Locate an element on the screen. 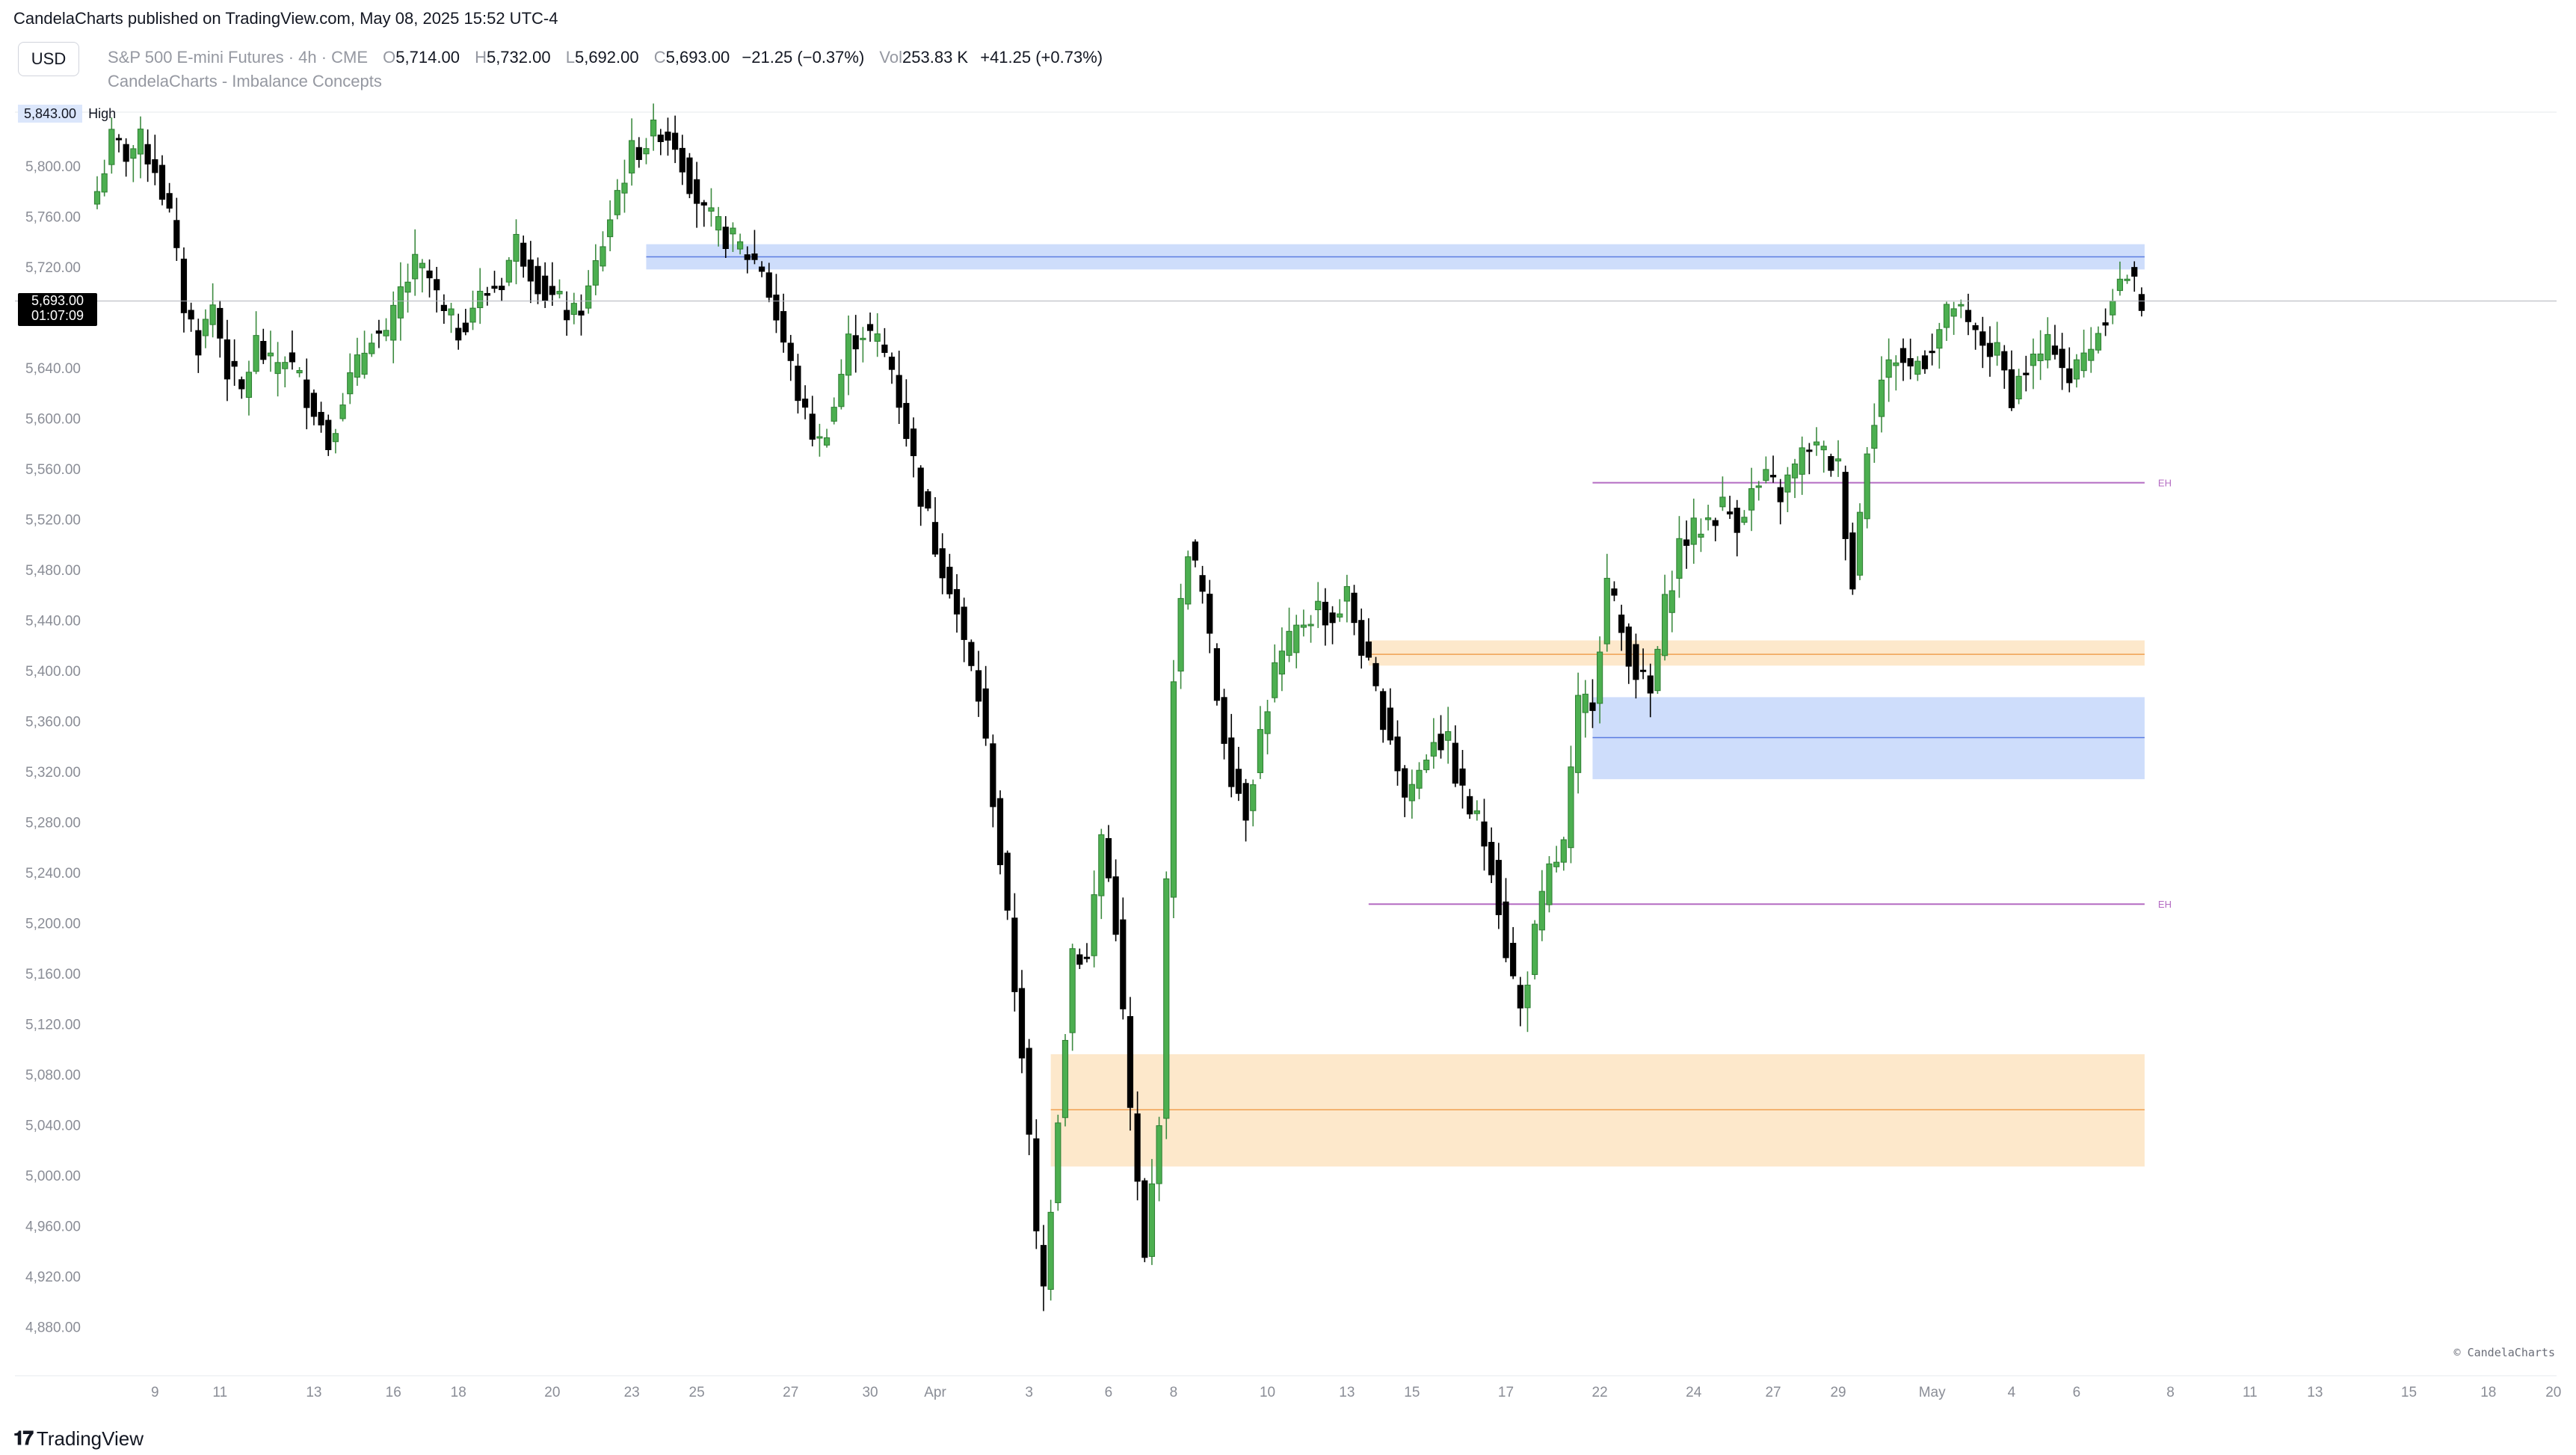 Image resolution: width=2576 pixels, height=1455 pixels. x-tick-label: 27 is located at coordinates (790, 1392).